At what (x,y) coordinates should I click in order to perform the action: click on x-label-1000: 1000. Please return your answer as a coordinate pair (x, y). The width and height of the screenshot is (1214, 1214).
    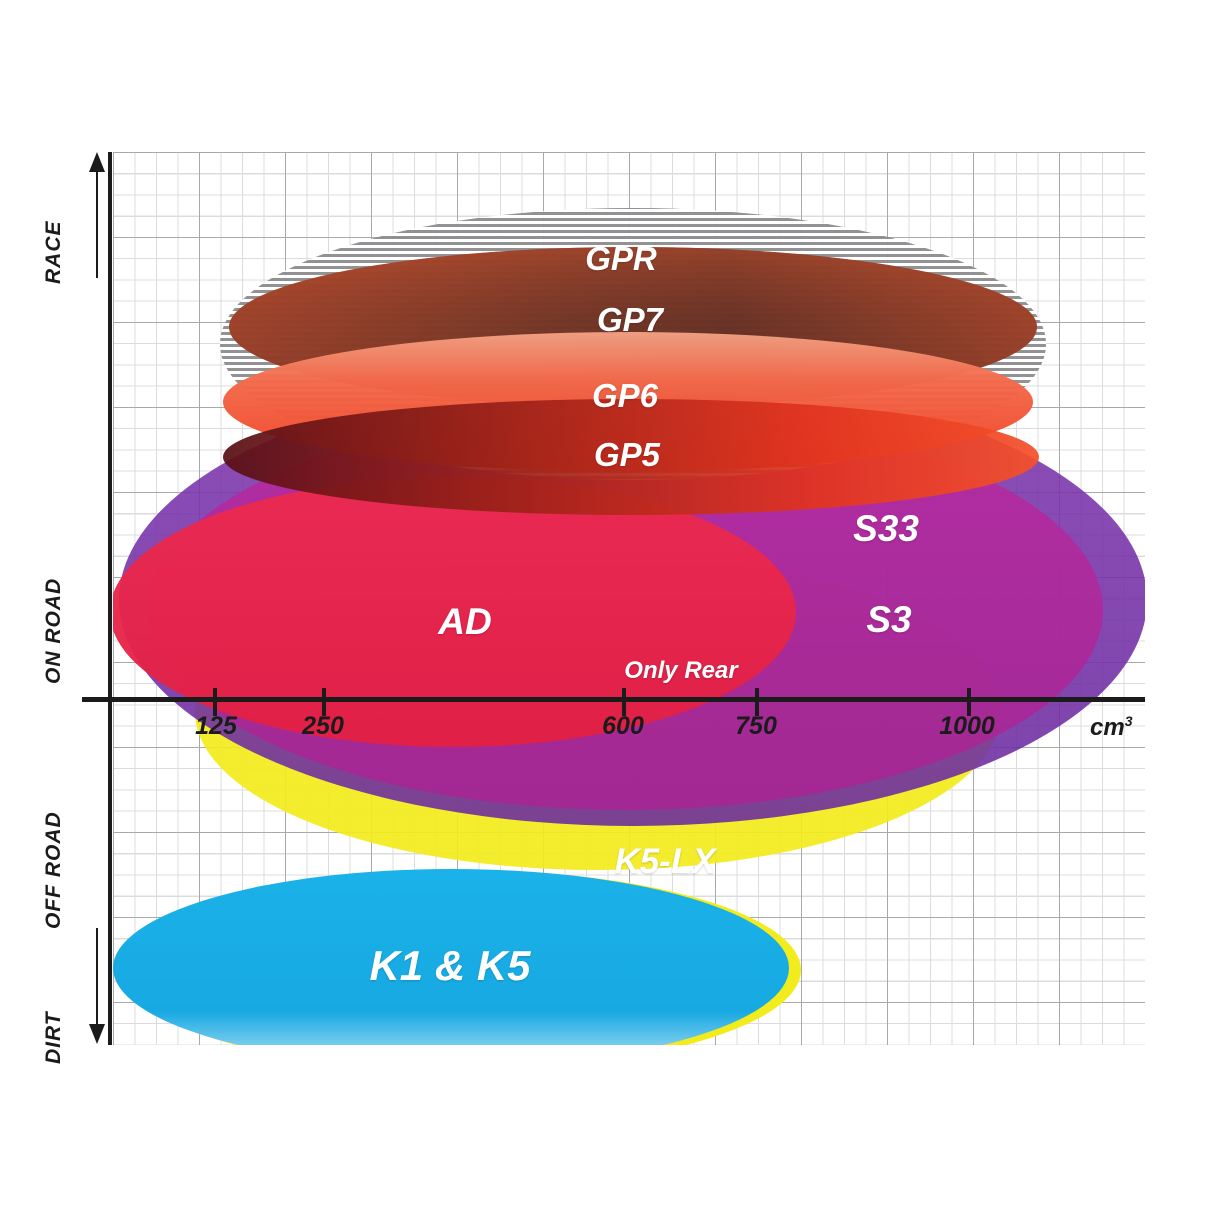
    Looking at the image, I should click on (967, 726).